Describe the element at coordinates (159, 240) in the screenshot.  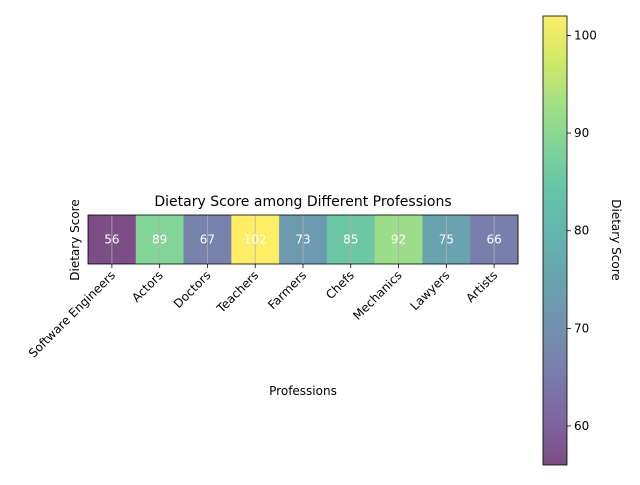
I see `cell-value-label: 89` at that location.